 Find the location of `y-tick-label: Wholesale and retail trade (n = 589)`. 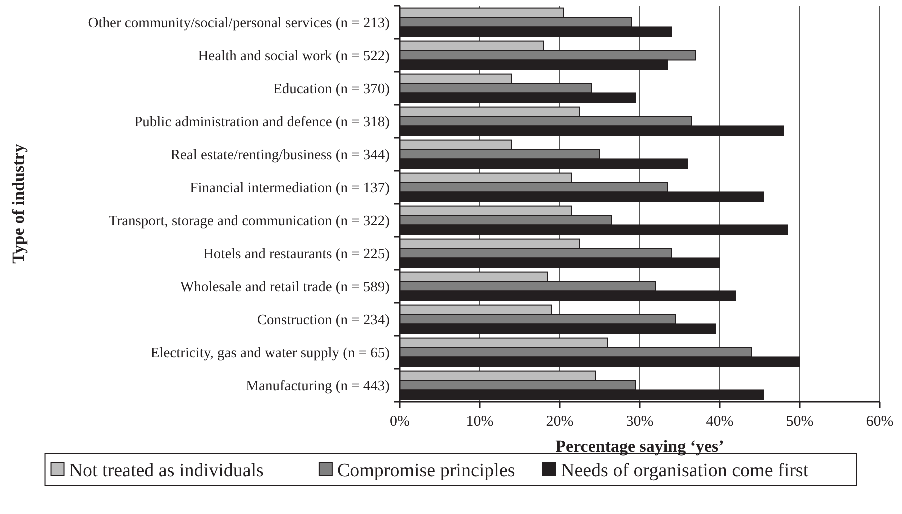

y-tick-label: Wholesale and retail trade (n = 589) is located at coordinates (285, 288).